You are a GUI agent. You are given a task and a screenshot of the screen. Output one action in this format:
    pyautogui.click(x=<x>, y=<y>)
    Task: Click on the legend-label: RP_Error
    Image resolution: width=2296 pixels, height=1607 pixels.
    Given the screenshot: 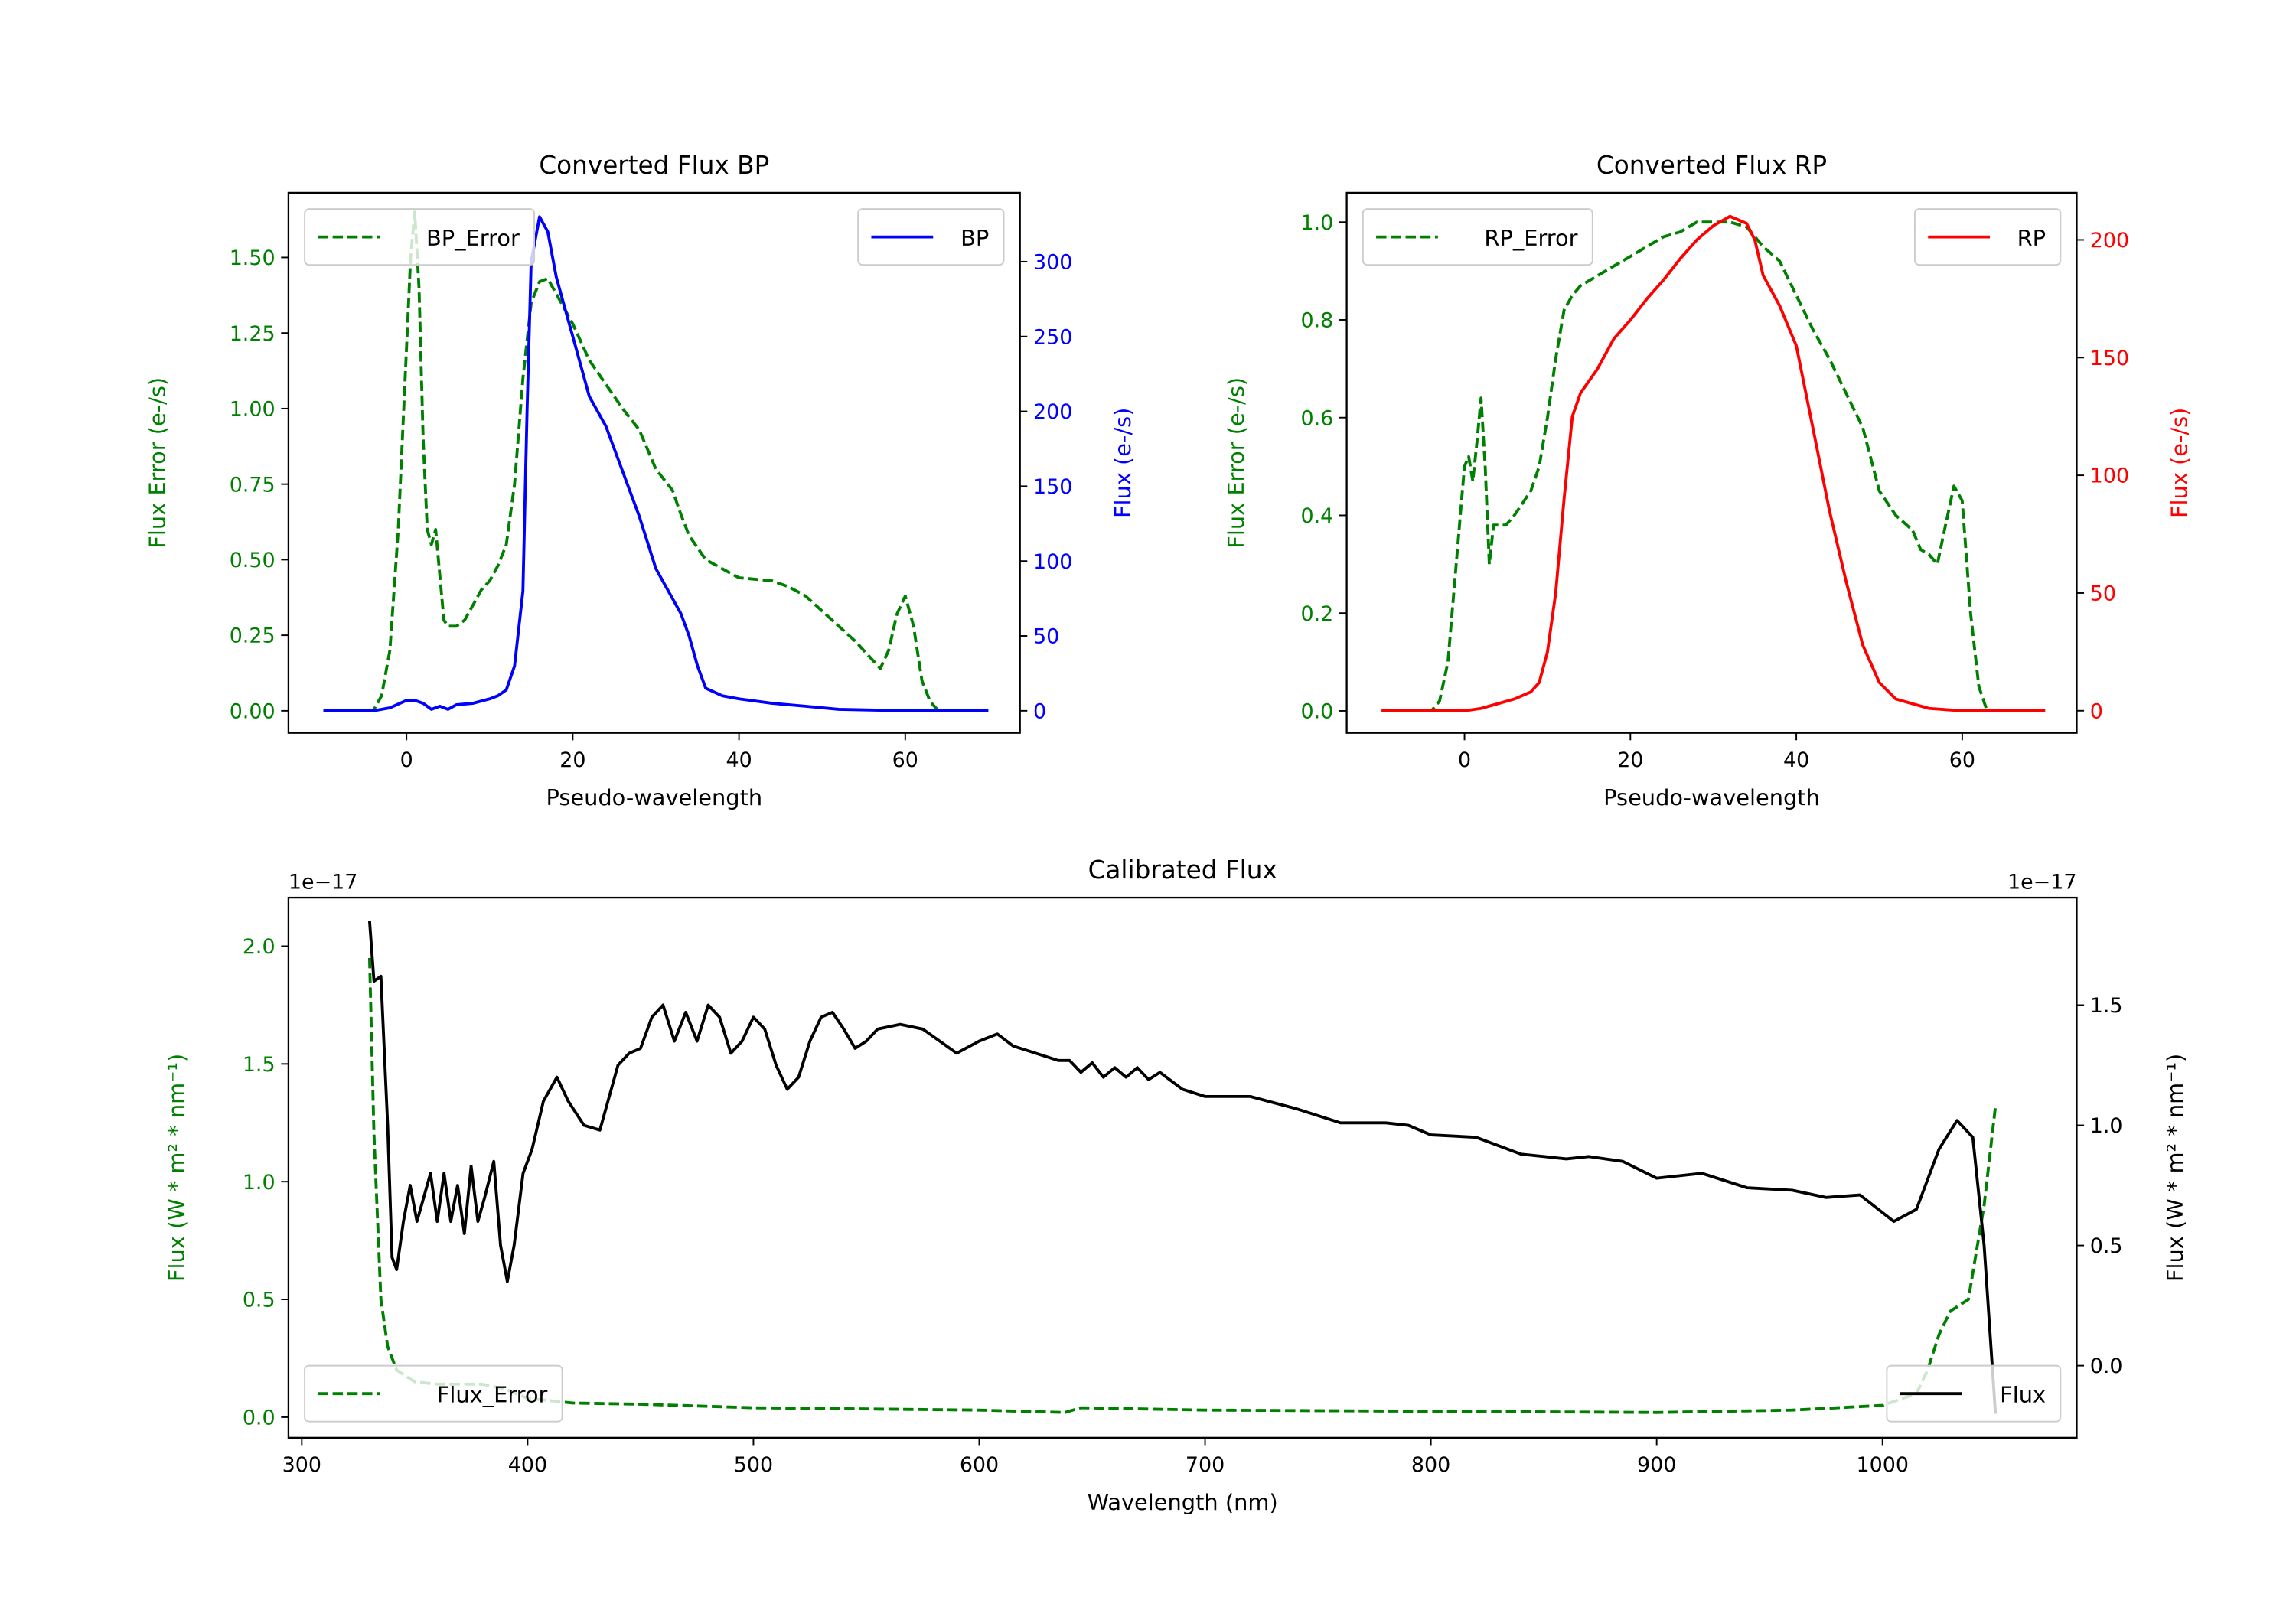 What is the action you would take?
    pyautogui.click(x=1530, y=238)
    